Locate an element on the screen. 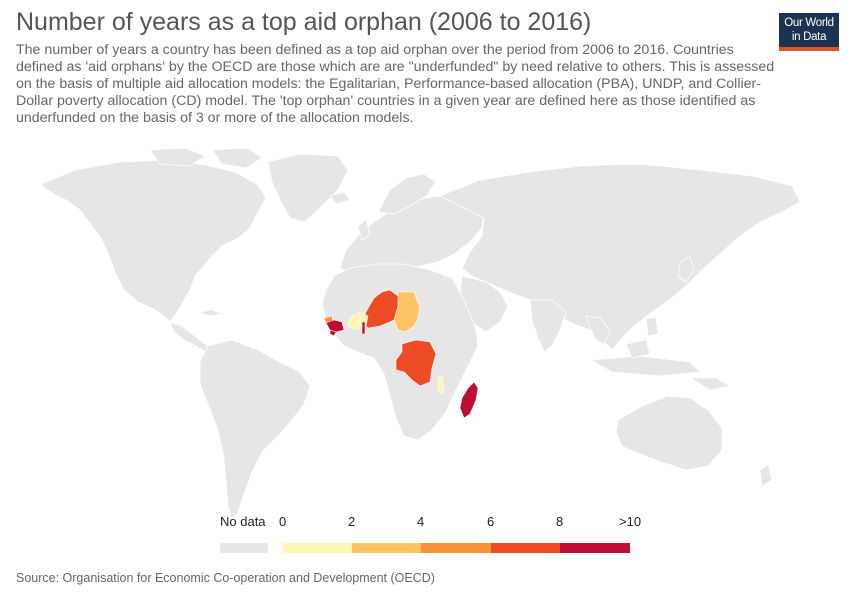  legend-tick-2: 2 is located at coordinates (352, 521).